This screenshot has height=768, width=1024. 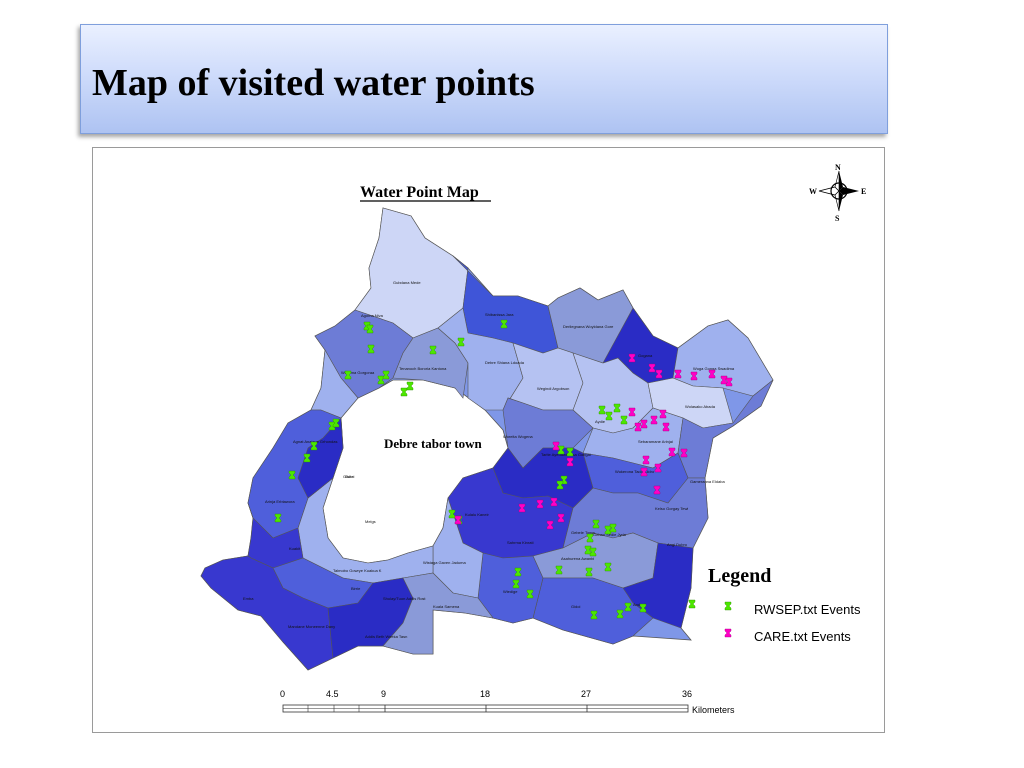 What do you see at coordinates (248, 598) in the screenshot?
I see `kebele-label: Emba` at bounding box center [248, 598].